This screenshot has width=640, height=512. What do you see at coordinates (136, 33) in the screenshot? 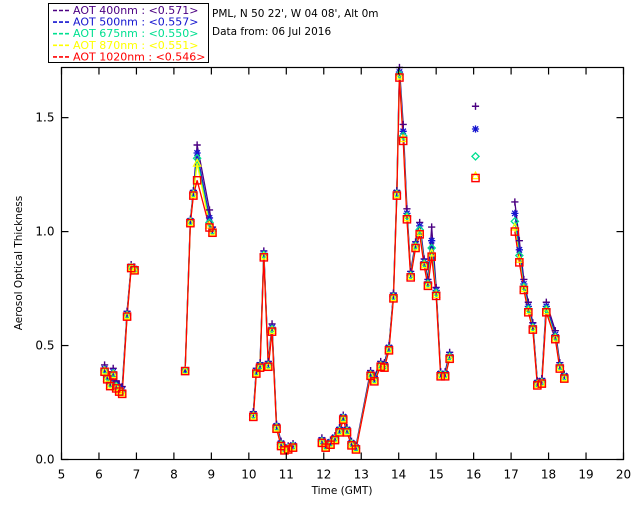
I see `legend-label: AOT 675nm : <0.550>` at bounding box center [136, 33].